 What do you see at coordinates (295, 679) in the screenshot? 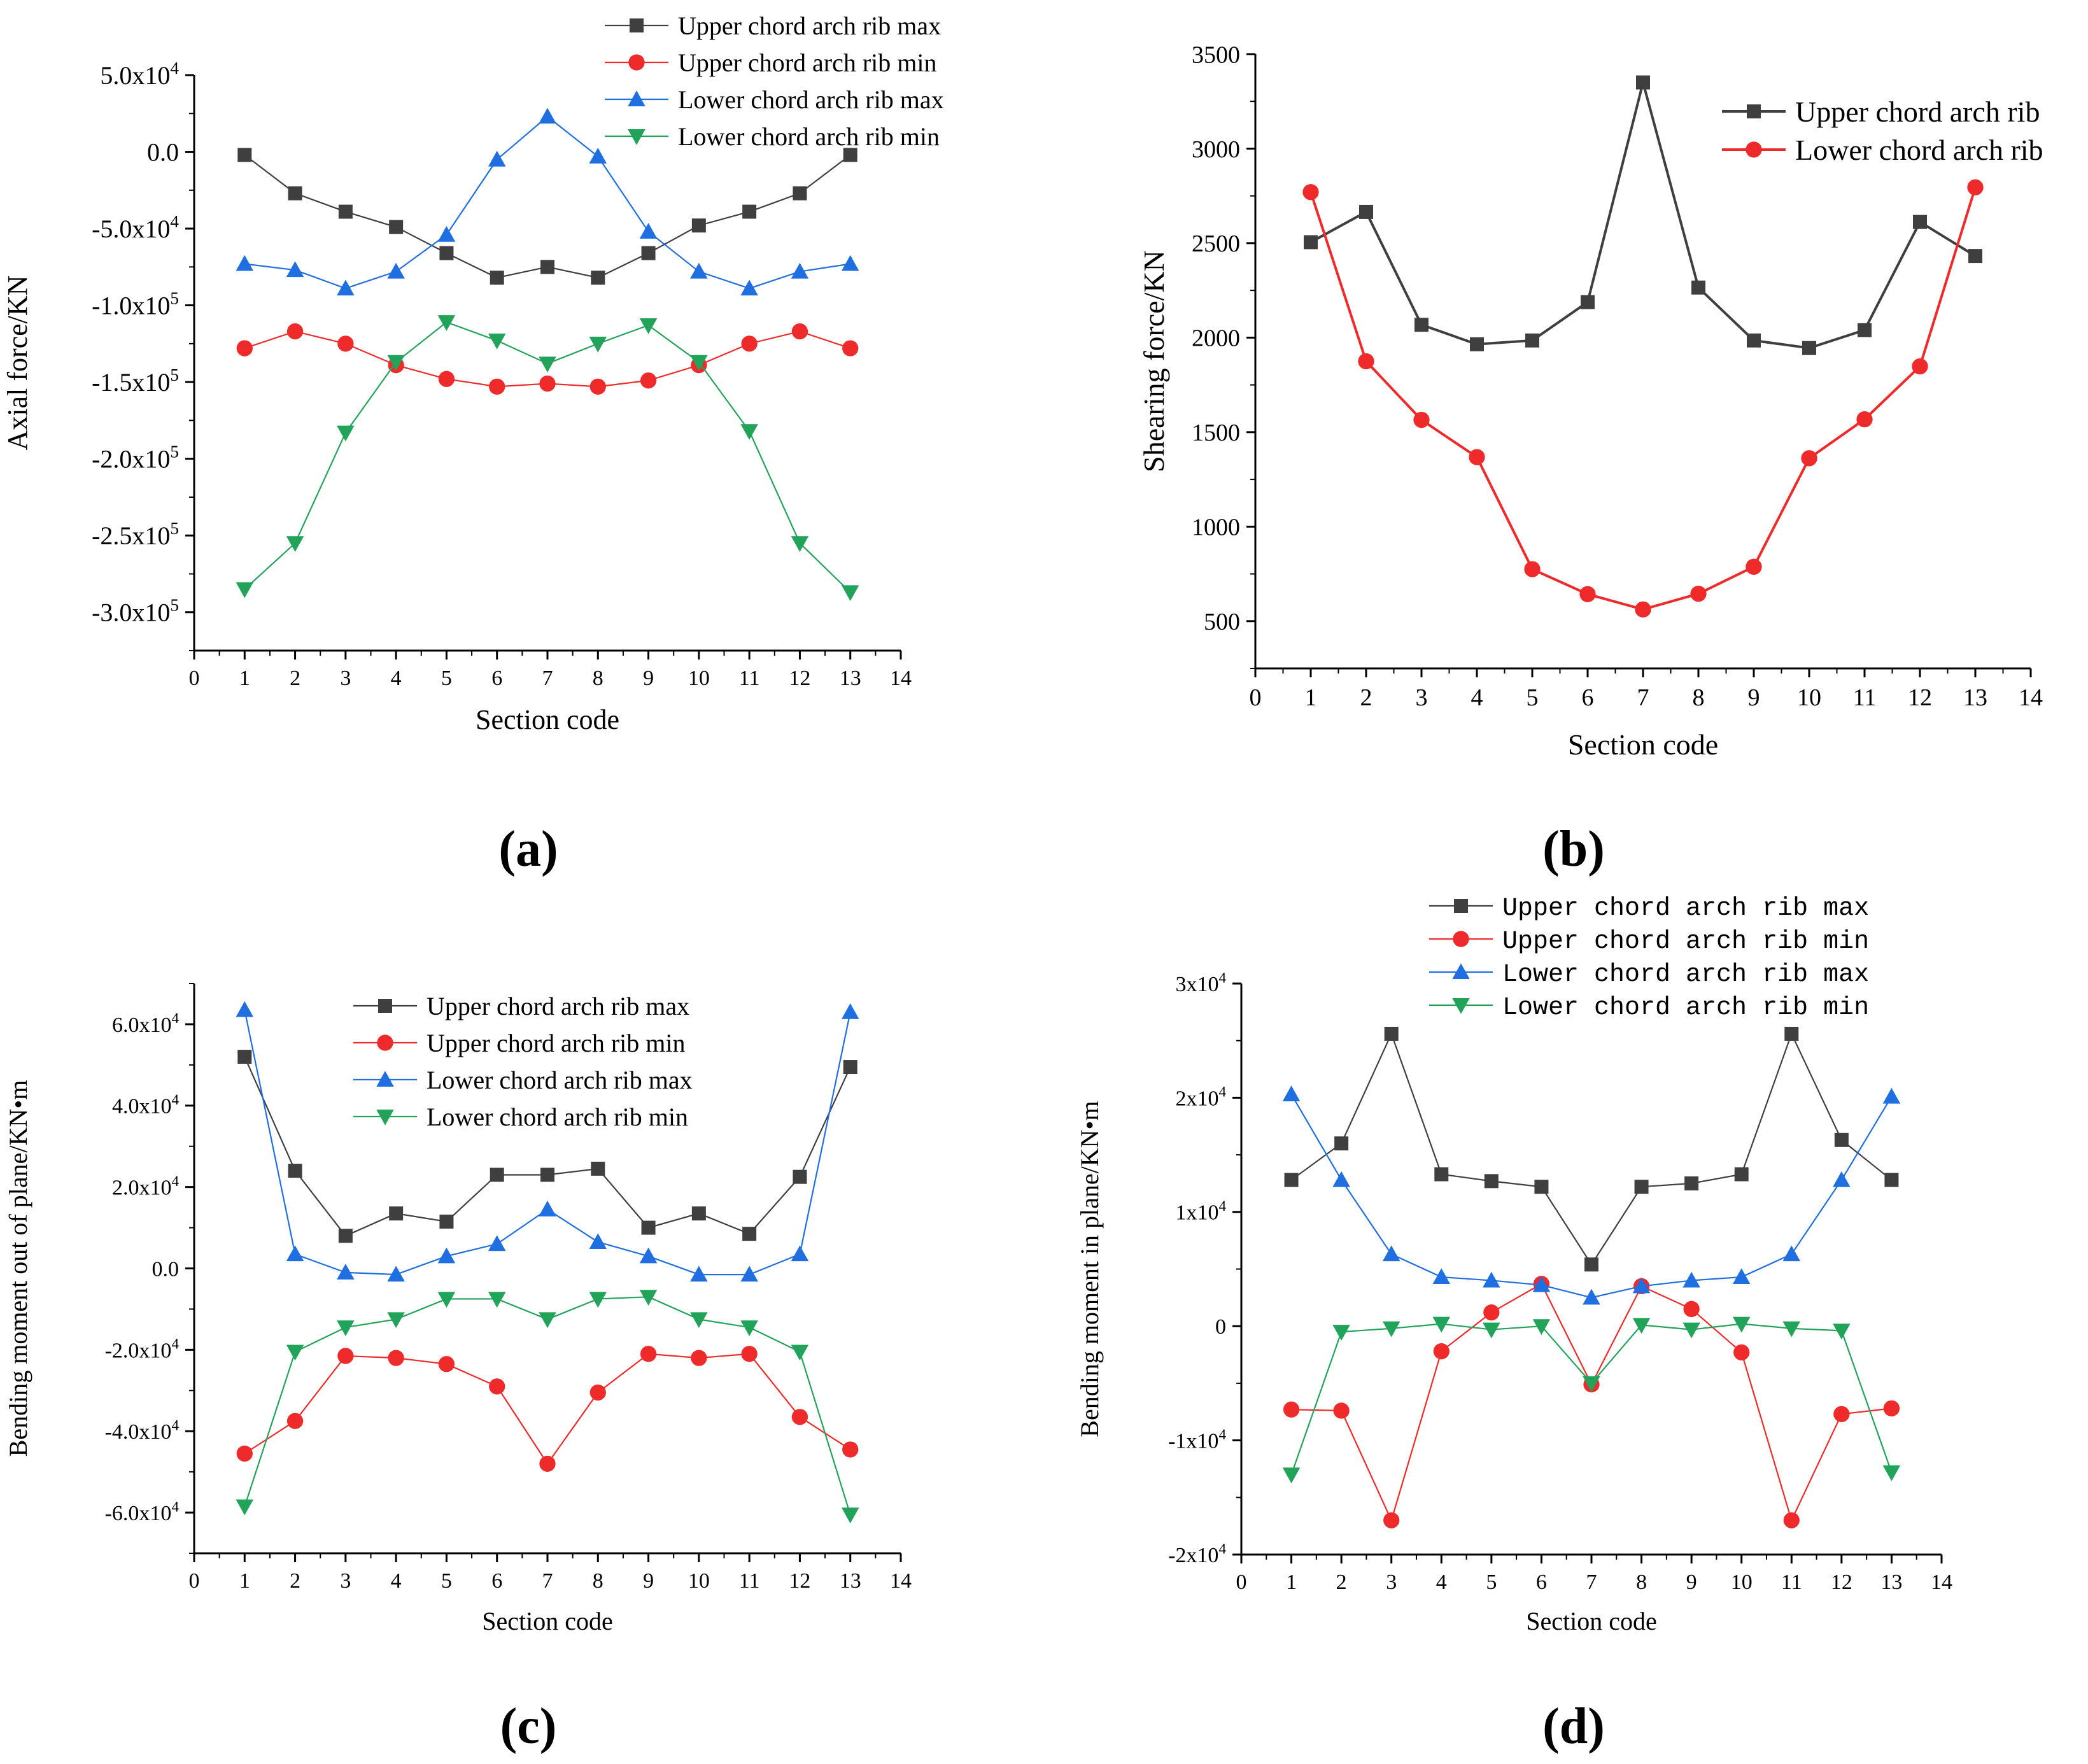
I see `x-tick-label-a: 2` at bounding box center [295, 679].